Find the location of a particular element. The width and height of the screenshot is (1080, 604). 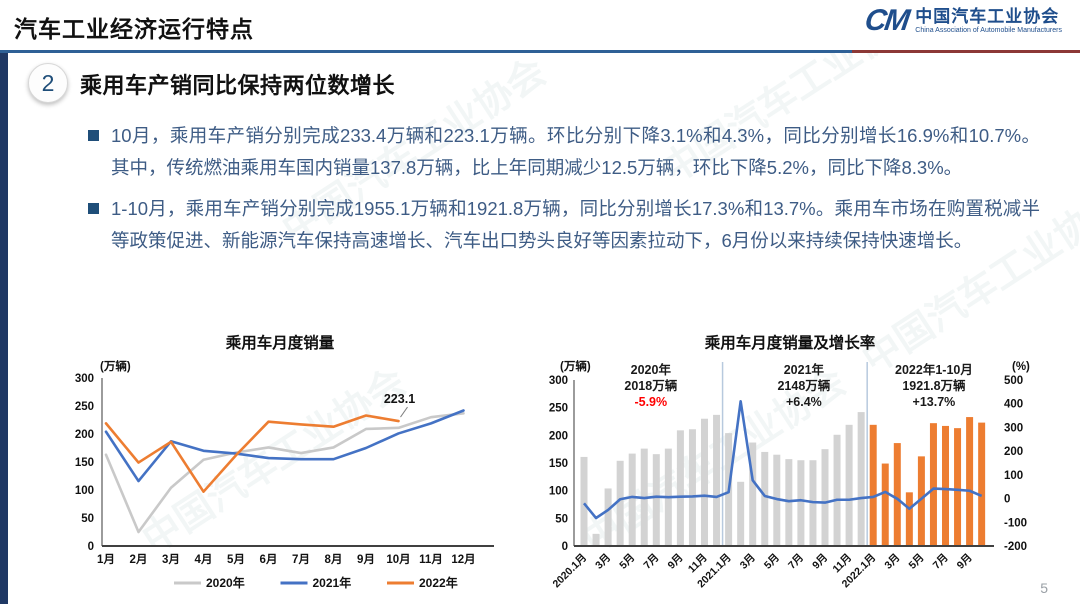

svg-text: 4月 is located at coordinates (204, 559).